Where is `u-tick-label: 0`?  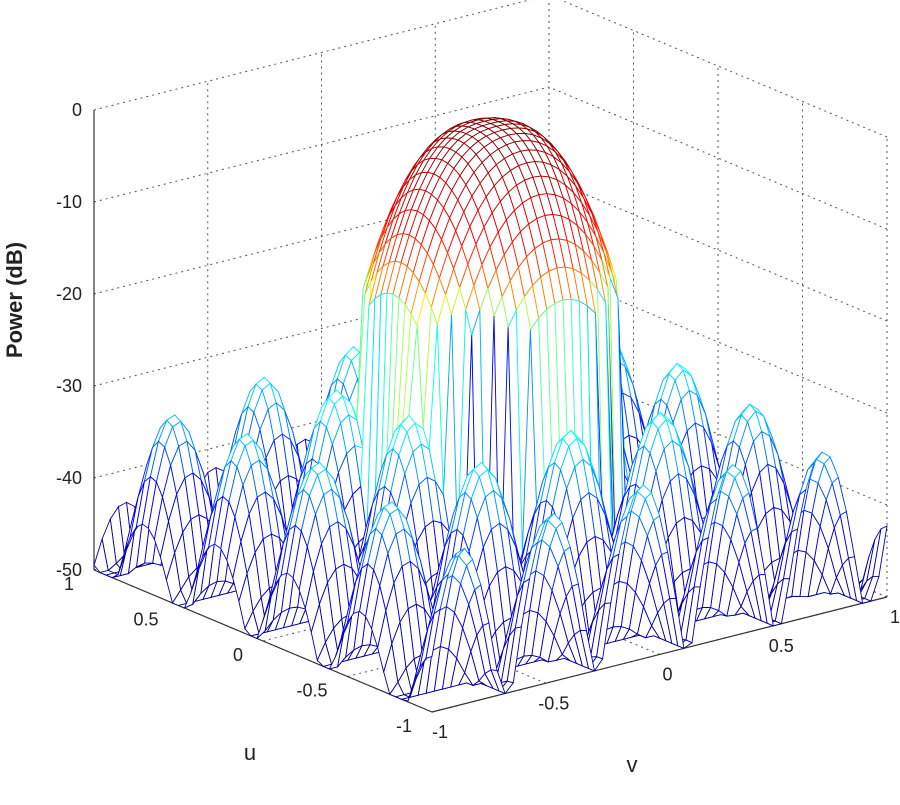
u-tick-label: 0 is located at coordinates (238, 655).